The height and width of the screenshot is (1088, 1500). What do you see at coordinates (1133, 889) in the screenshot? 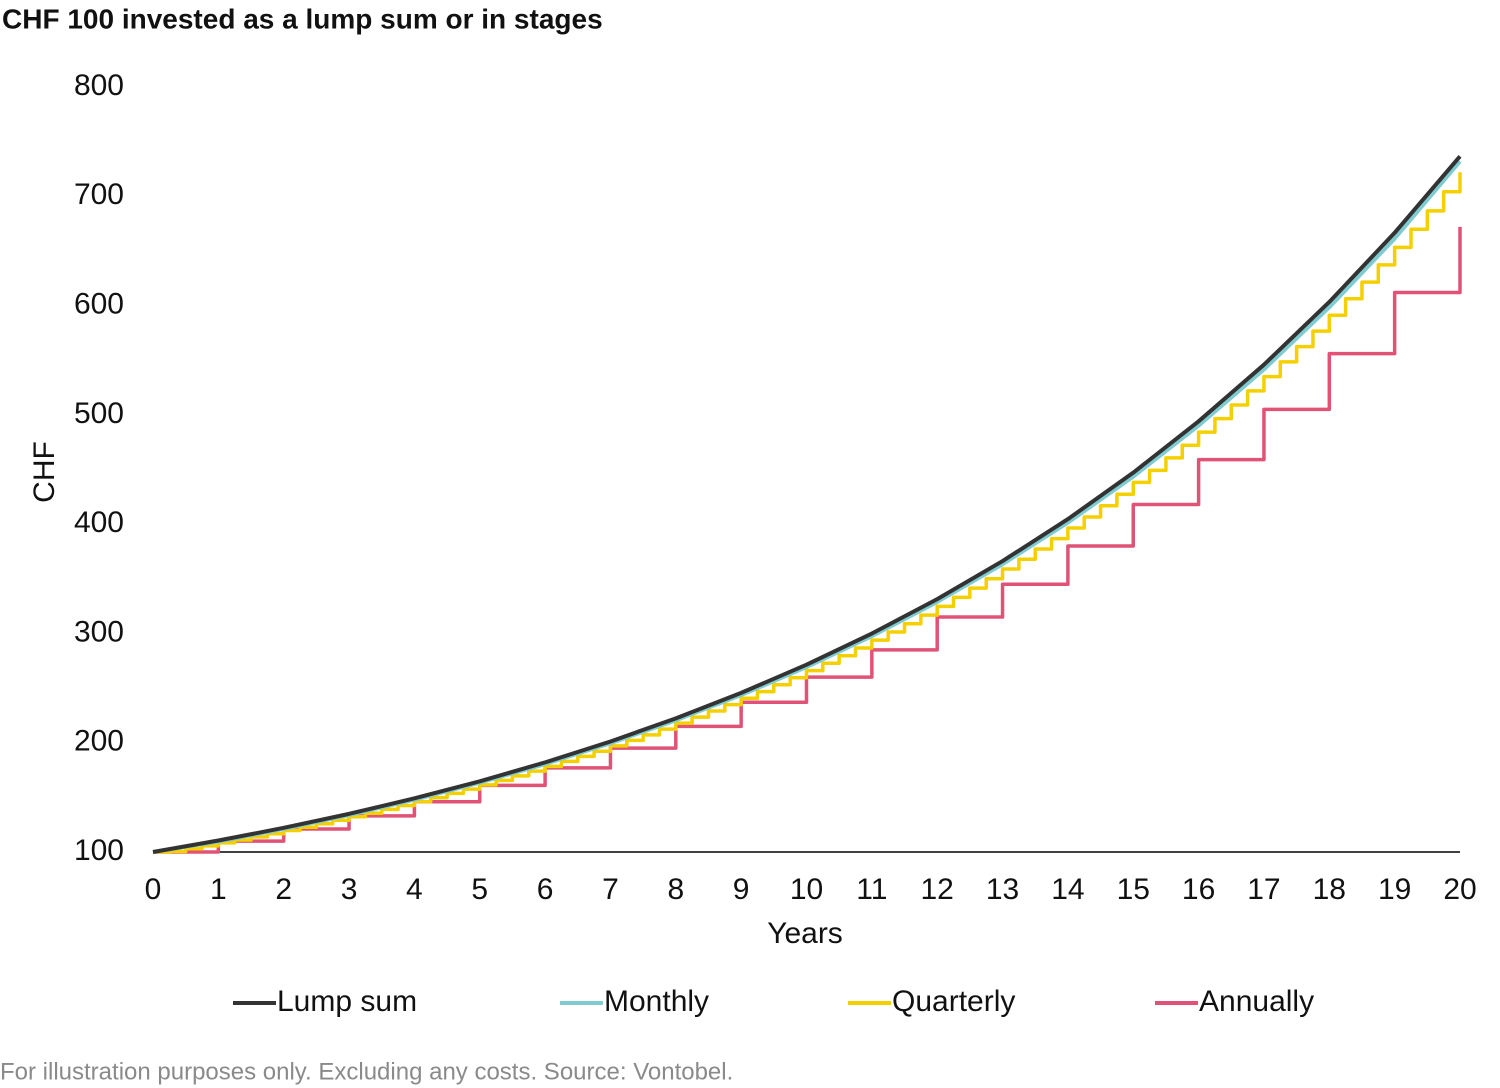
I see `x-tick-label: 15` at bounding box center [1133, 889].